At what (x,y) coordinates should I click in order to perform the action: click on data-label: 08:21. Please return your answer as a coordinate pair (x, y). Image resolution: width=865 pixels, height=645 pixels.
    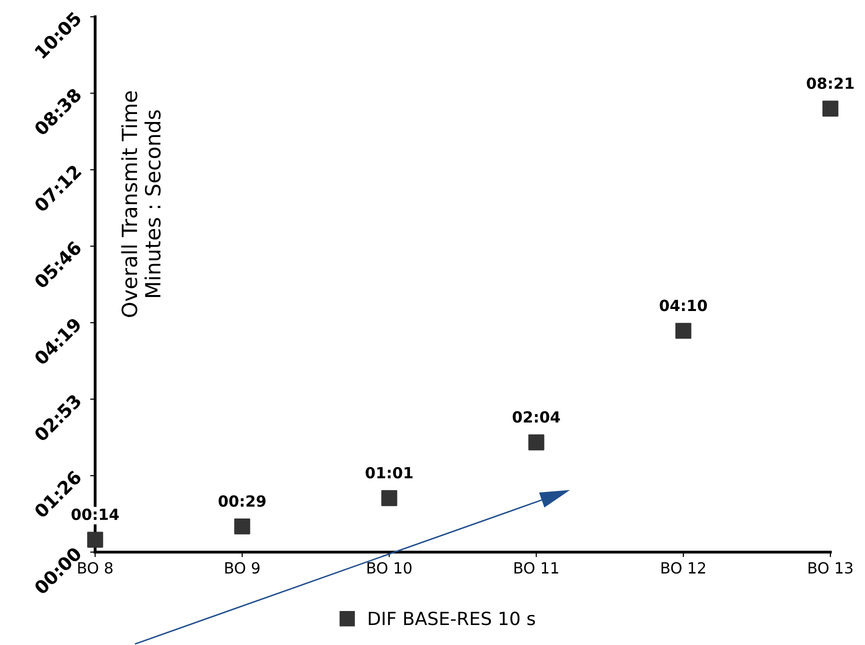
    Looking at the image, I should click on (830, 83).